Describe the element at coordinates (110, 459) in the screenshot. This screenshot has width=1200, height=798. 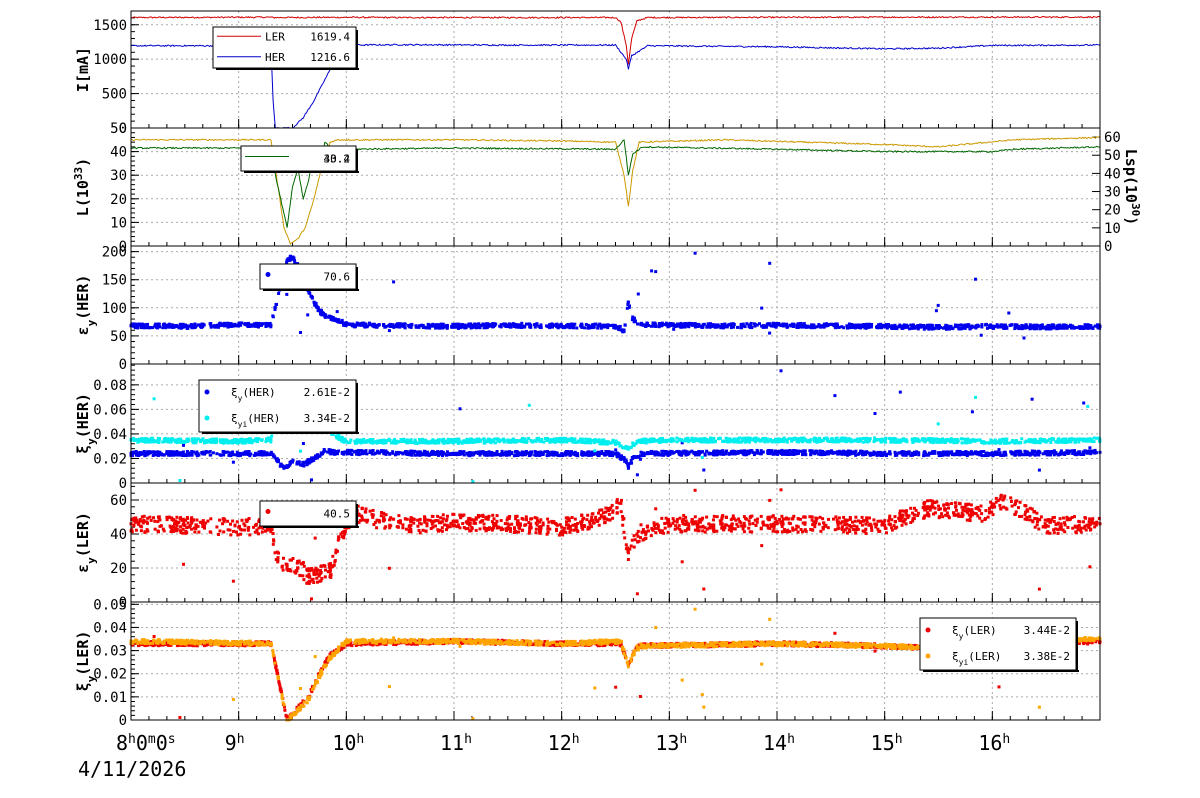
I see `y-tick-label: 0.02` at that location.